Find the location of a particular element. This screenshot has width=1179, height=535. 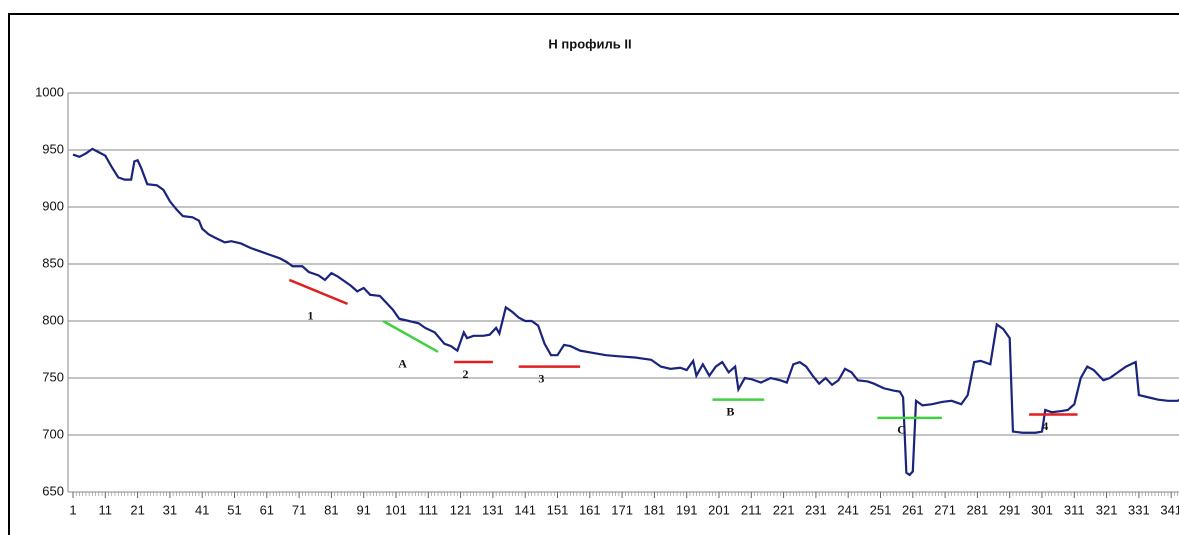

y-tick-label: 900 is located at coordinates (53, 205).